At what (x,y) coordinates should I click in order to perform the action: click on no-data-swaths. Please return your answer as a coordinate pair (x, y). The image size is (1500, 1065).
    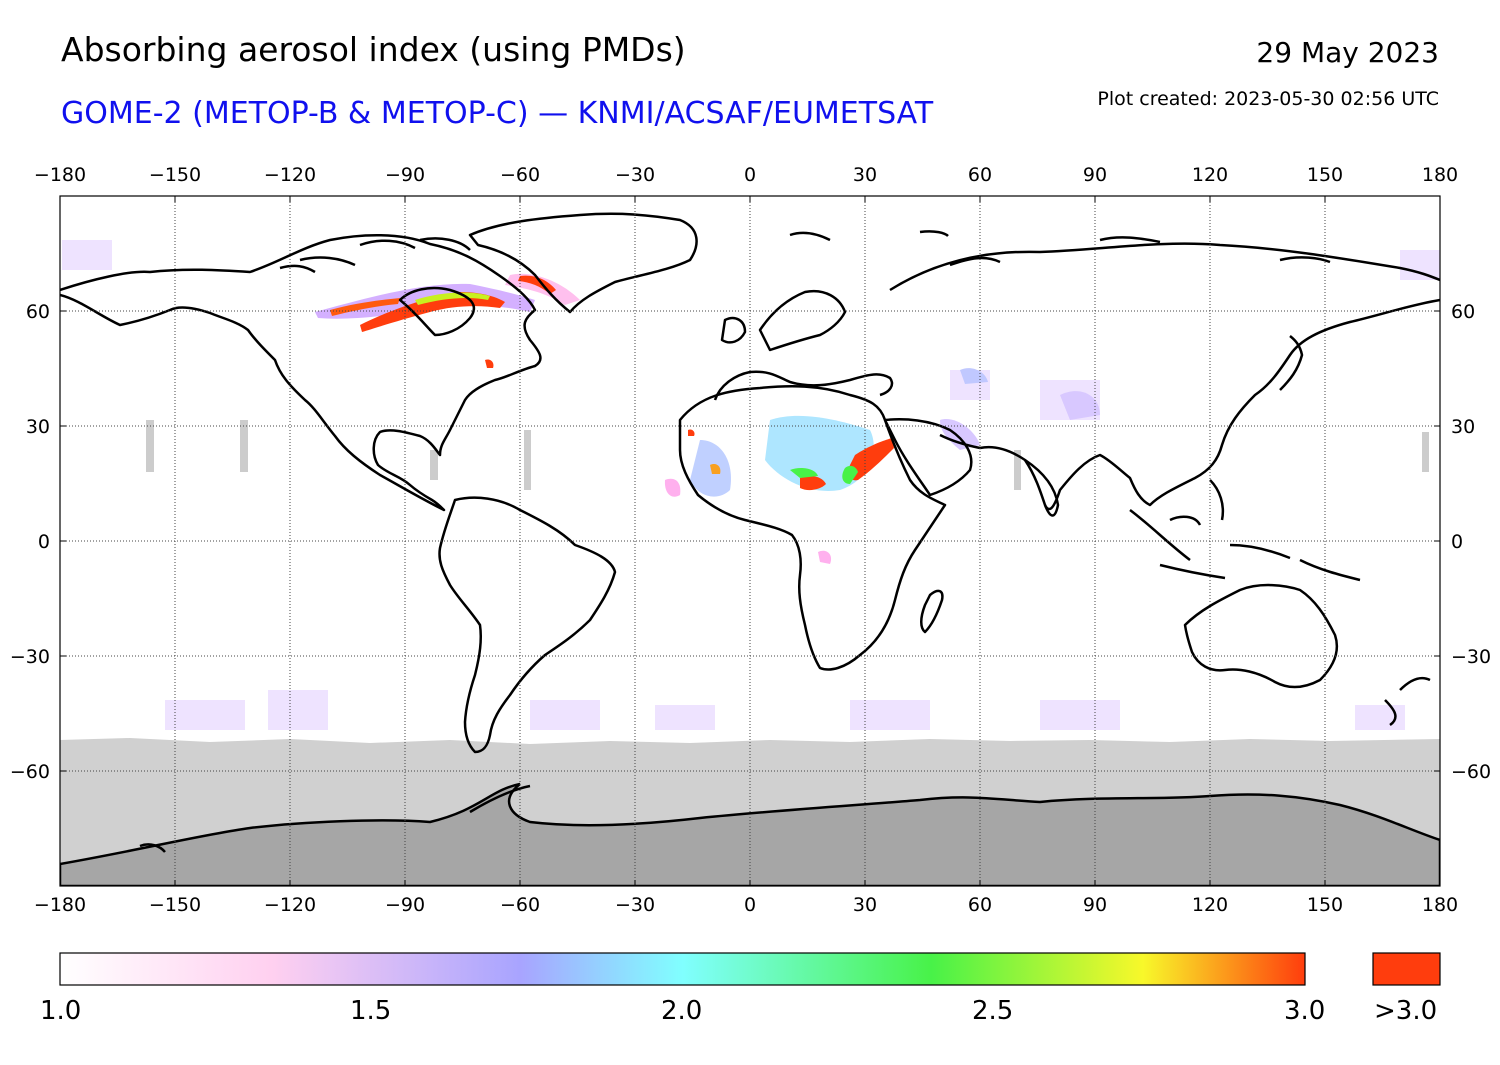
    Looking at the image, I should click on (787, 455).